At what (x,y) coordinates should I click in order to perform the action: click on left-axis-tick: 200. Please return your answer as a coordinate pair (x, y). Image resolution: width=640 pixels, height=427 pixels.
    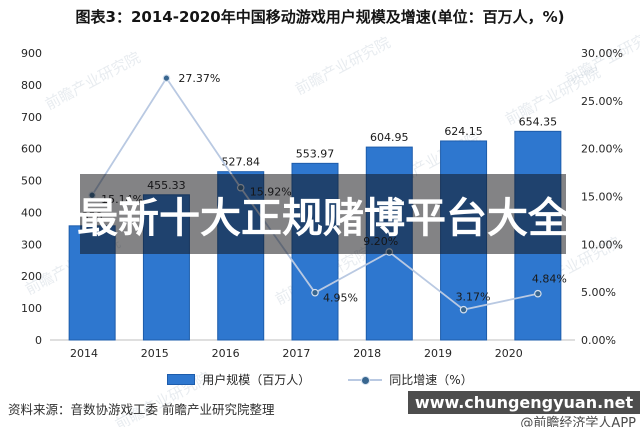
    Looking at the image, I should click on (31, 276).